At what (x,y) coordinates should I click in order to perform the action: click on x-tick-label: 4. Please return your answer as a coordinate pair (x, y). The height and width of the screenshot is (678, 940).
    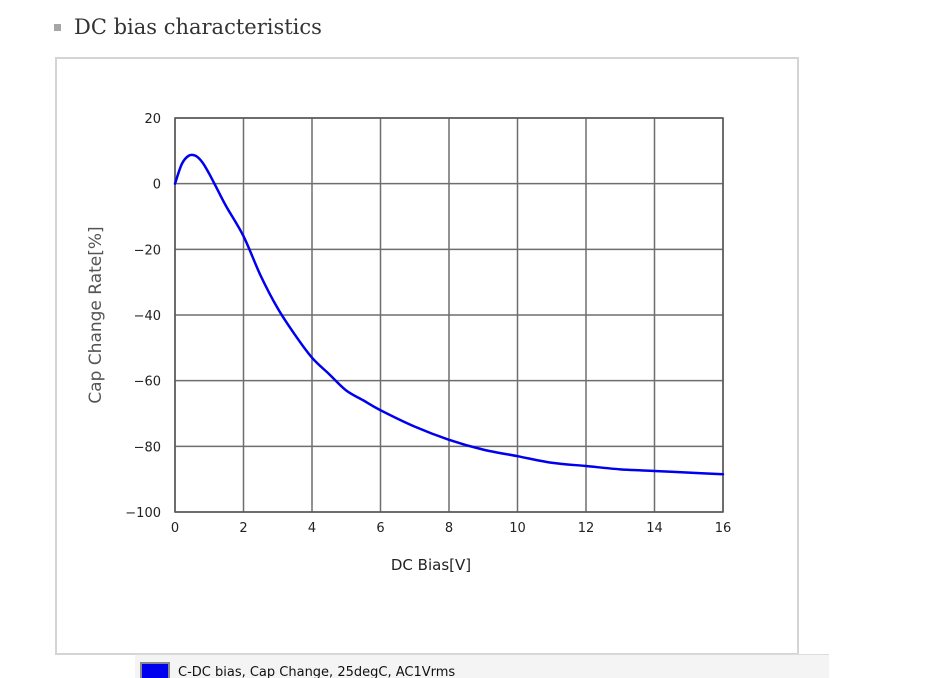
    Looking at the image, I should click on (312, 528).